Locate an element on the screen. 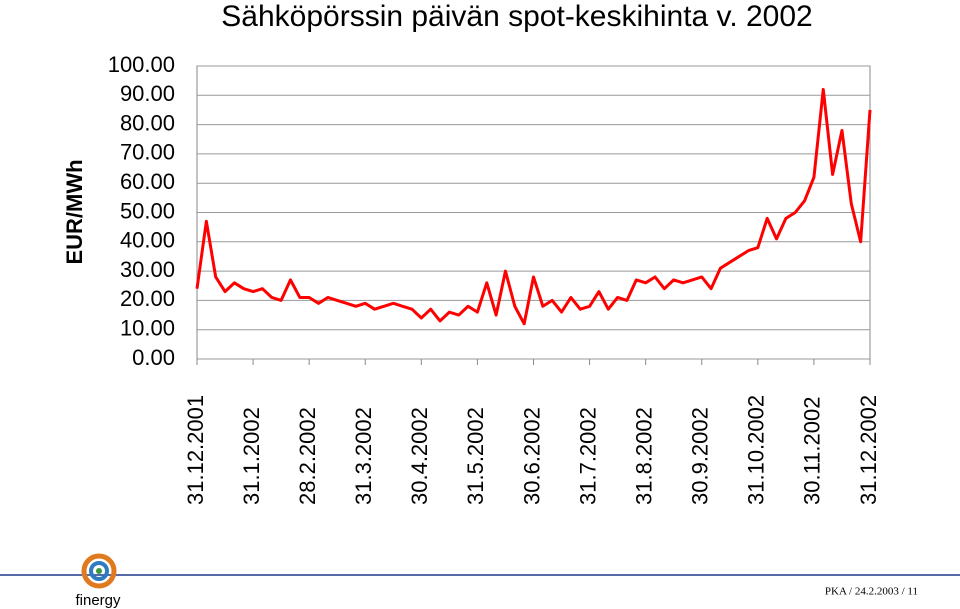 This screenshot has width=960, height=609. x-tick-label: 31.12.2002 is located at coordinates (868, 450).